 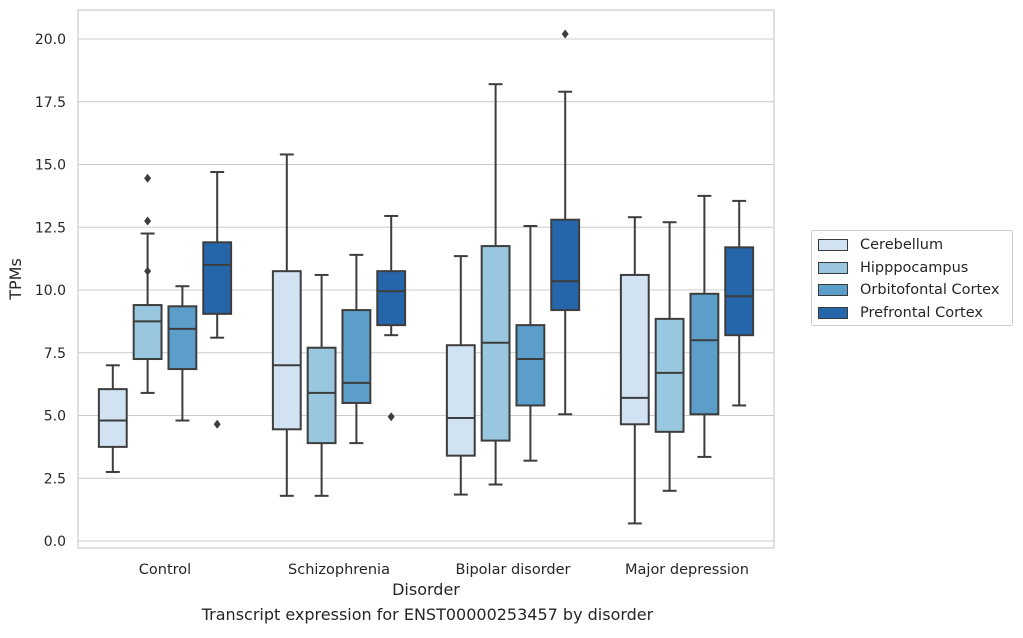 What do you see at coordinates (50, 228) in the screenshot?
I see `y-tick-label: 12.5` at bounding box center [50, 228].